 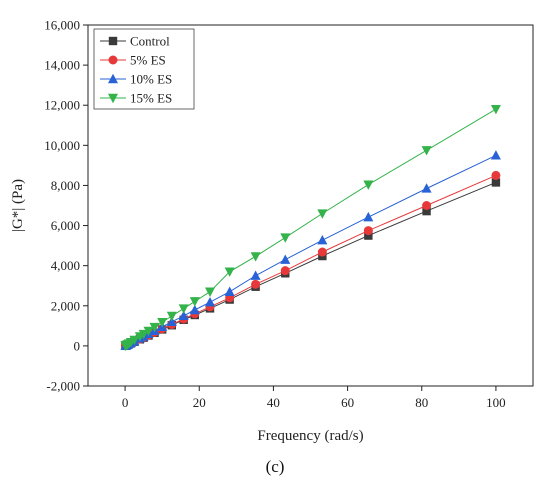 I want to click on x-tick-label: 80, so click(x=421, y=402).